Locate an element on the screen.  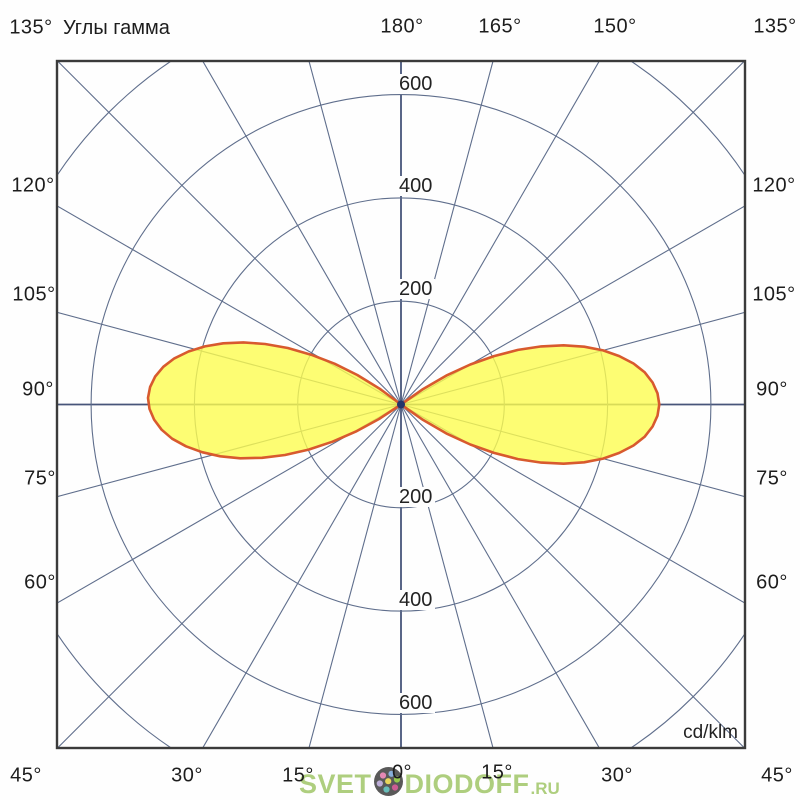
gamma-angle-label-top: 165° is located at coordinates (500, 26).